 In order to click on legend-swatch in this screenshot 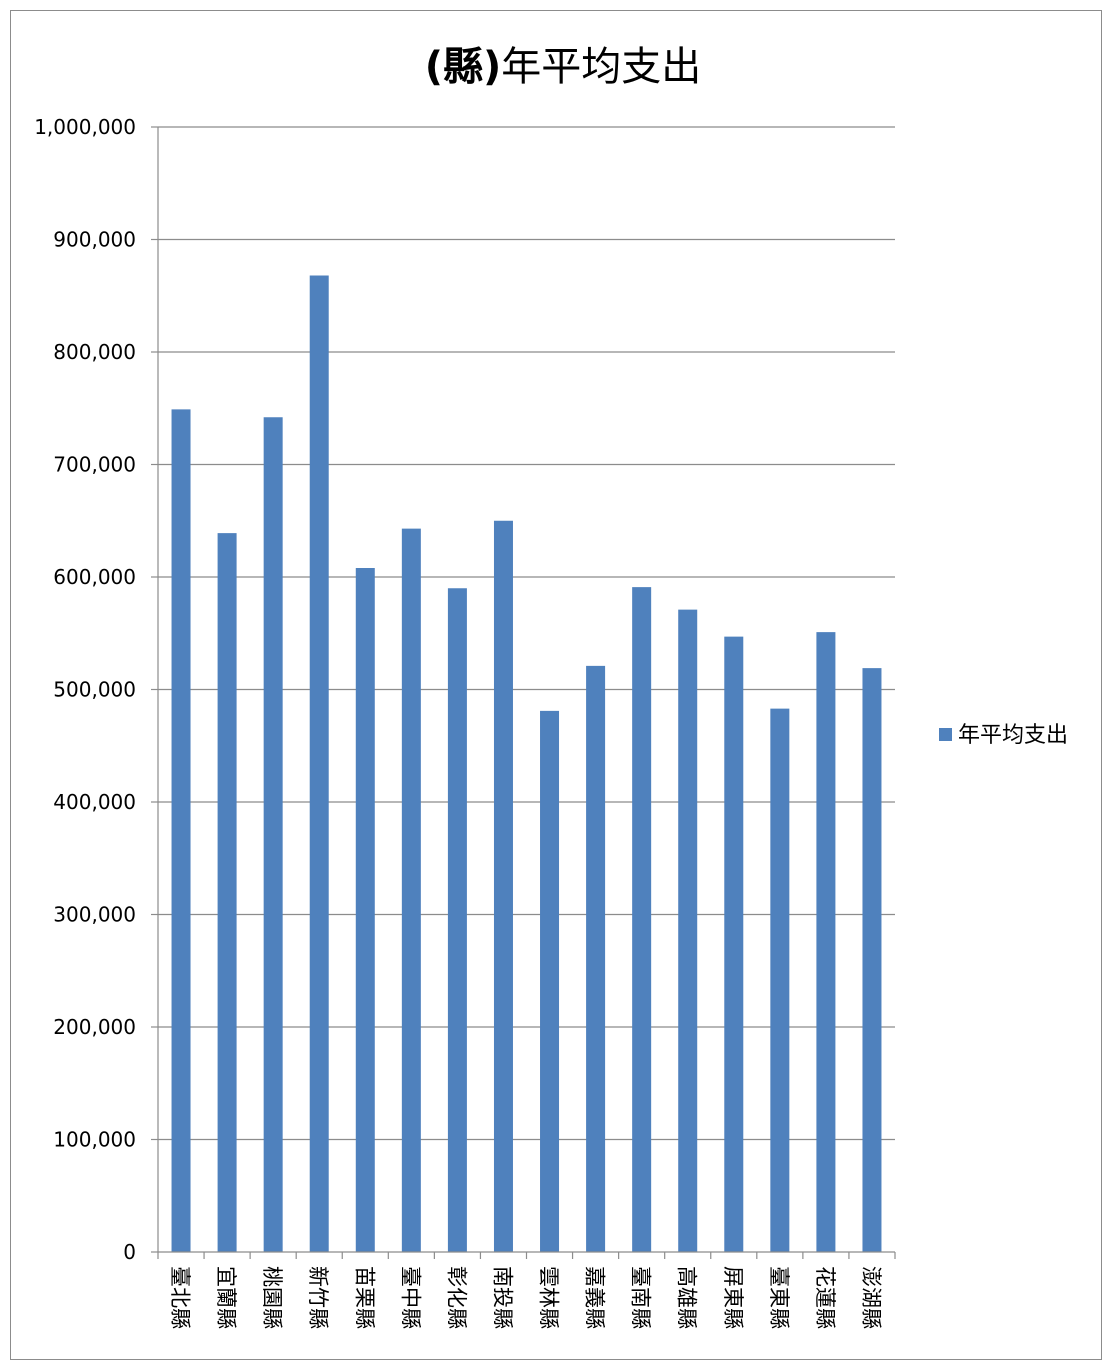, I will do `click(945, 734)`.